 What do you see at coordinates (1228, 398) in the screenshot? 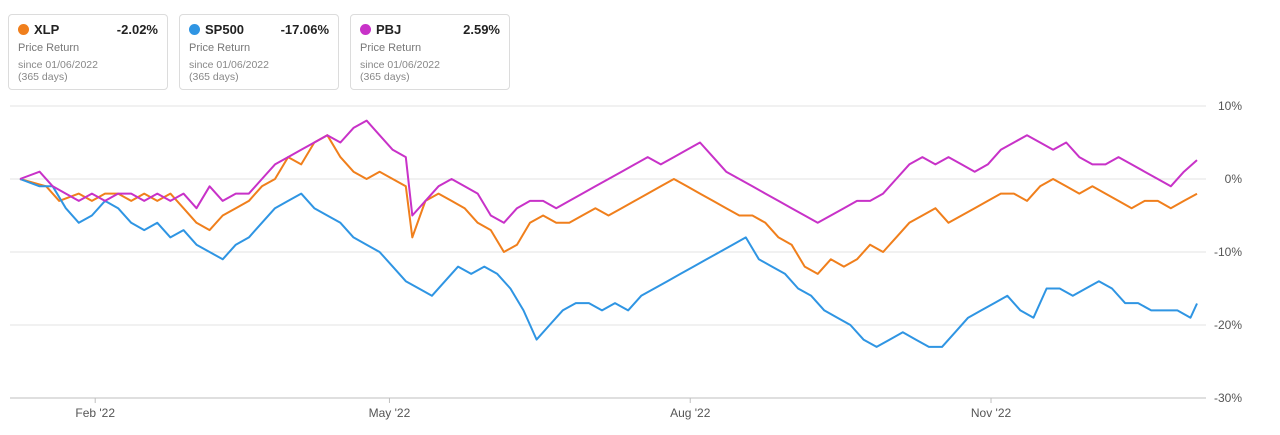
I see `y-tick-label: -30%` at bounding box center [1228, 398].